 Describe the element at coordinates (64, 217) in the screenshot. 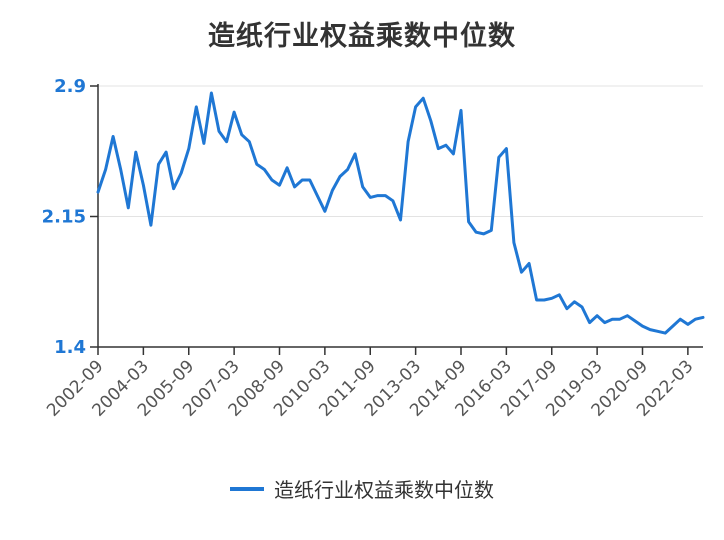

I see `y-tick-label: 2.15` at that location.